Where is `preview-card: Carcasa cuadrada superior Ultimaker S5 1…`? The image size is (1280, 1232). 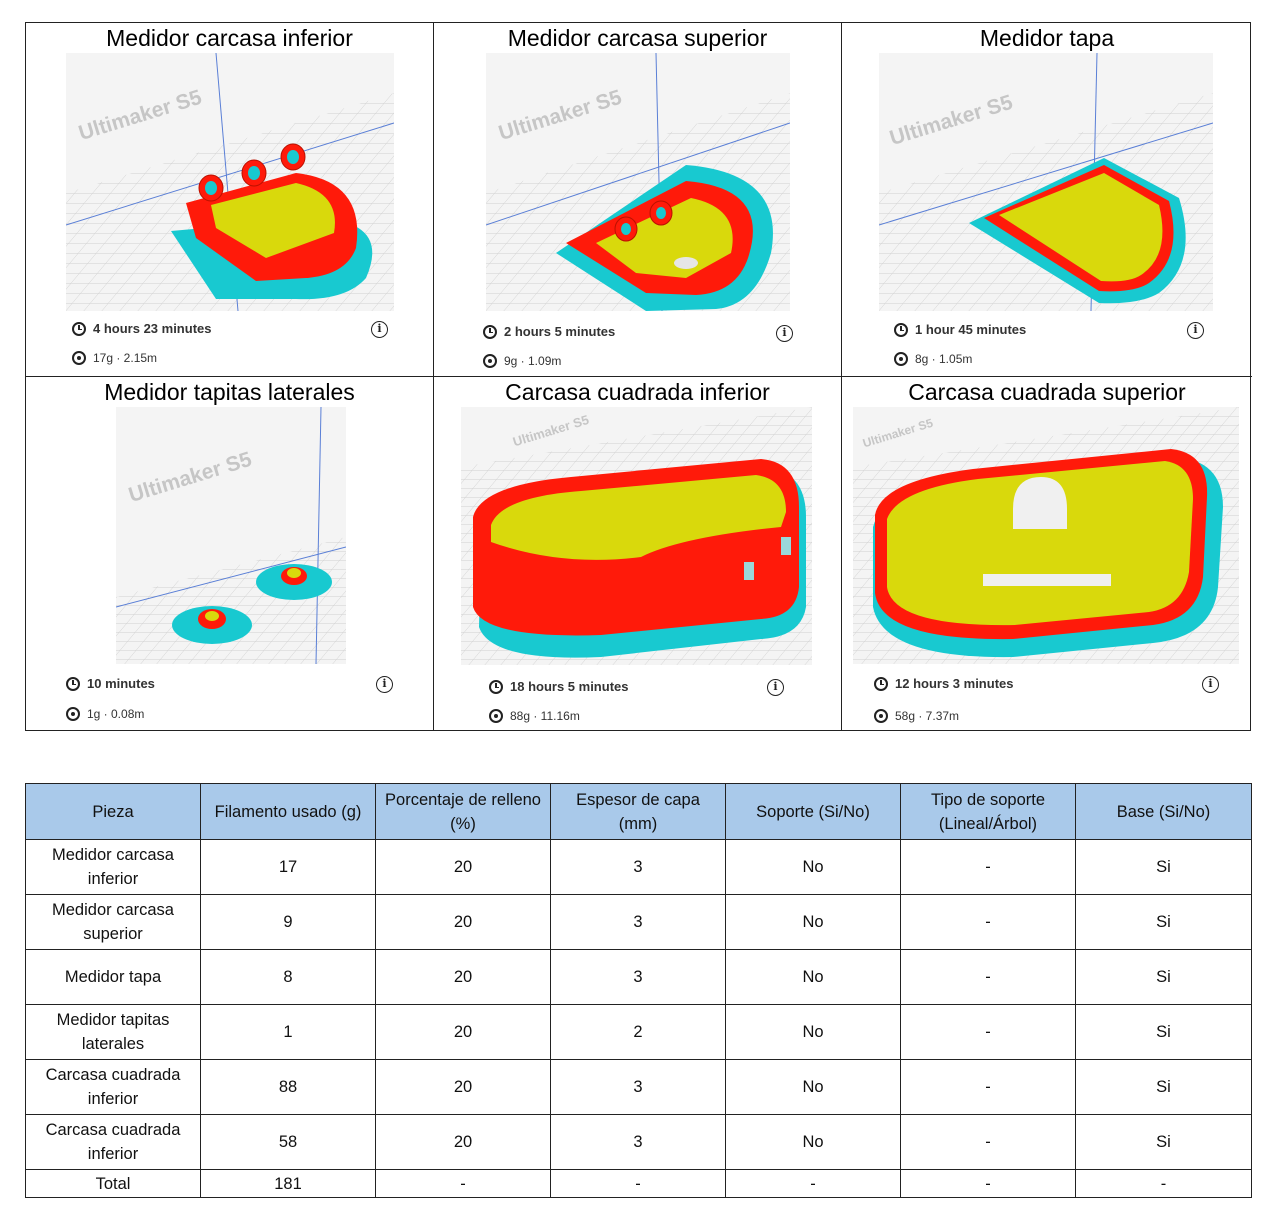 preview-card: Carcasa cuadrada superior Ultimaker S5 1… is located at coordinates (1047, 554).